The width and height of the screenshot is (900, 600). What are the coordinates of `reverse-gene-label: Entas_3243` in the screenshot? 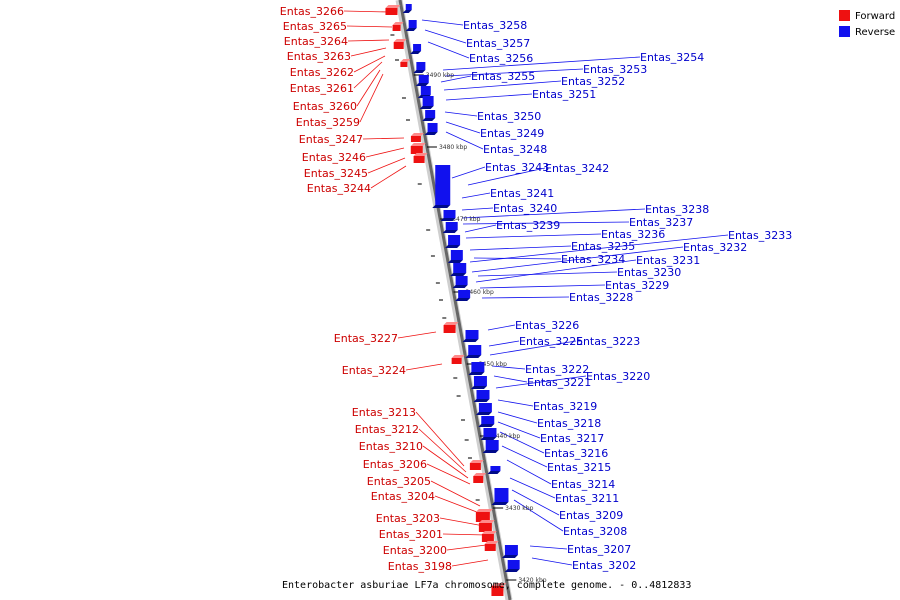 It's located at (517, 167).